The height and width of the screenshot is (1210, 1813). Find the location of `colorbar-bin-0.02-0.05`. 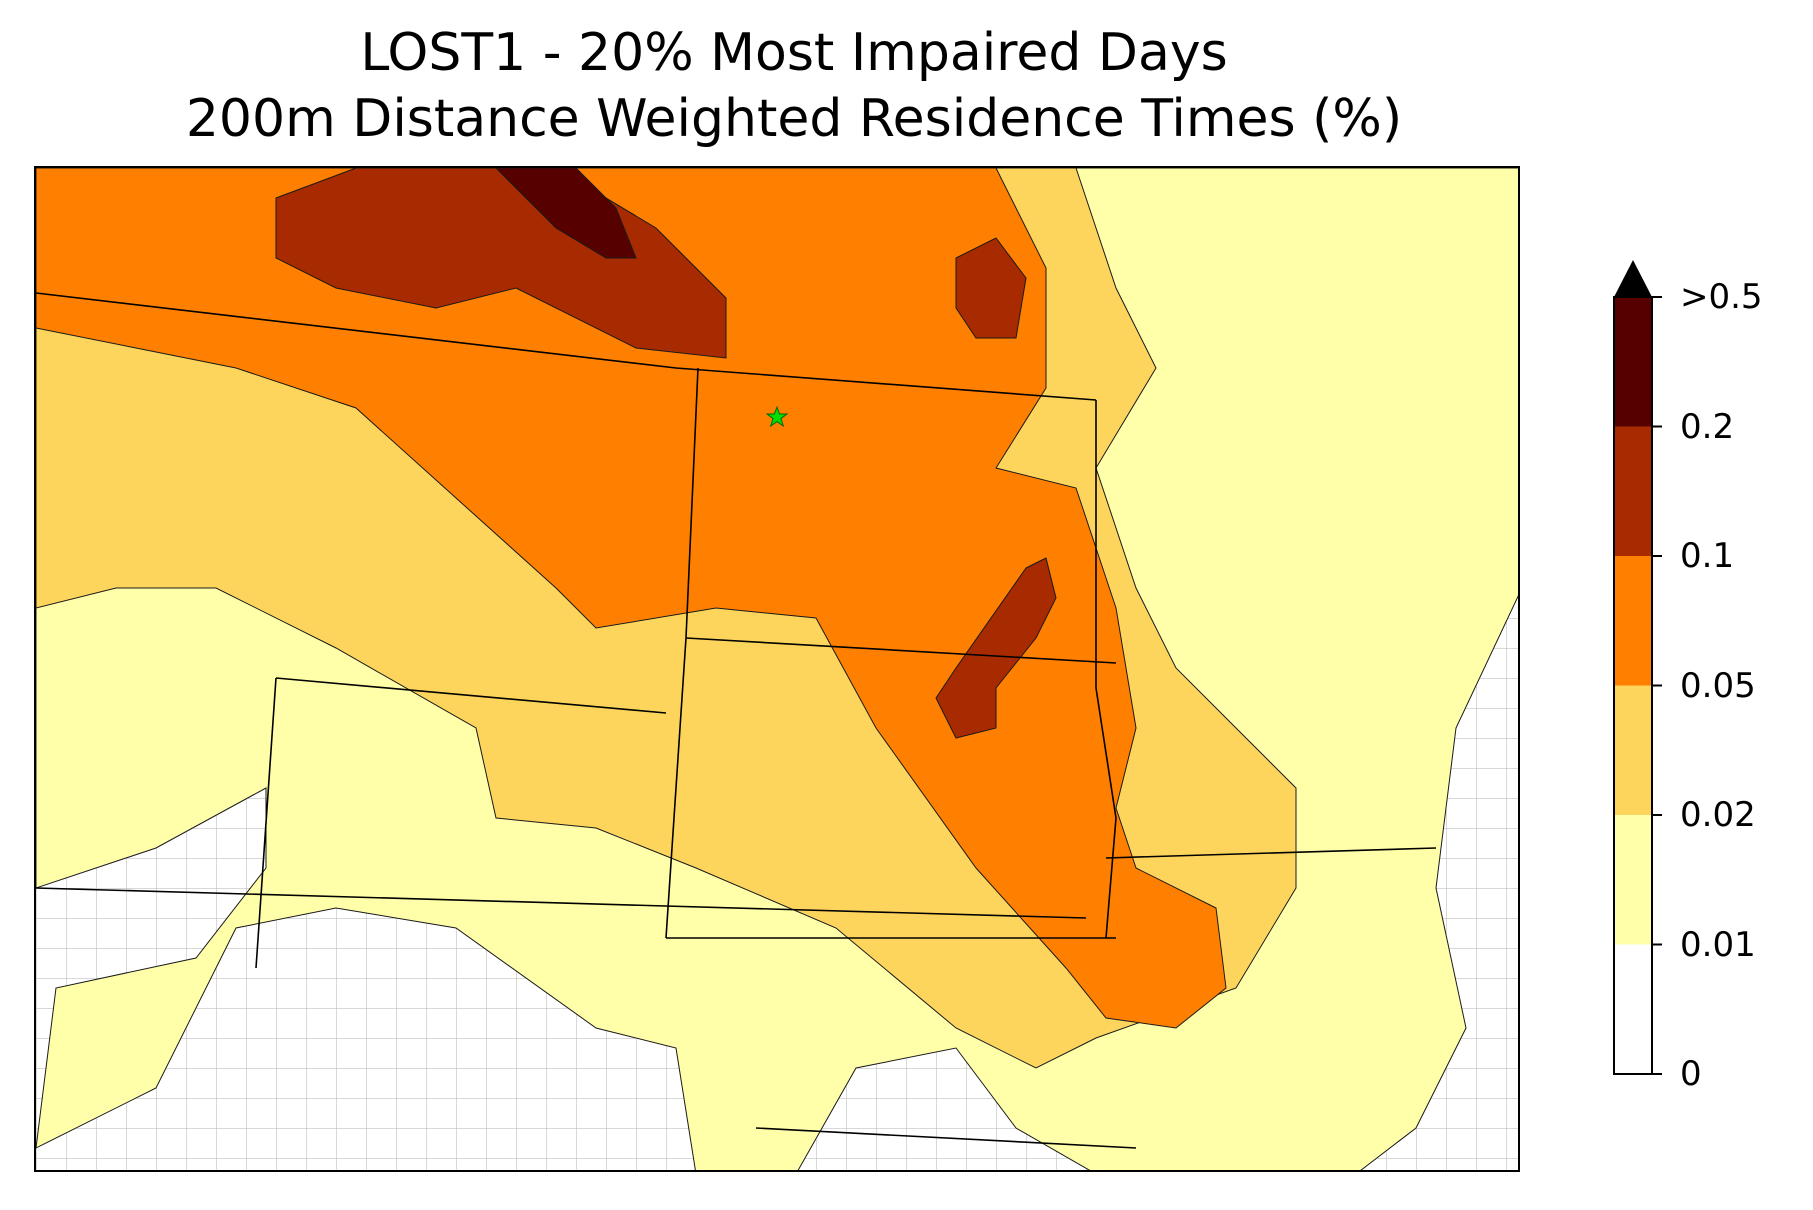

colorbar-bin-0.02-0.05 is located at coordinates (1633, 750).